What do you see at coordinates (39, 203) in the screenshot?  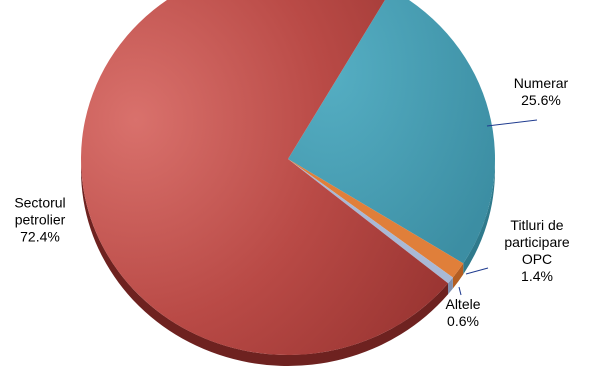 I see `slice-name-label: Sectorul` at bounding box center [39, 203].